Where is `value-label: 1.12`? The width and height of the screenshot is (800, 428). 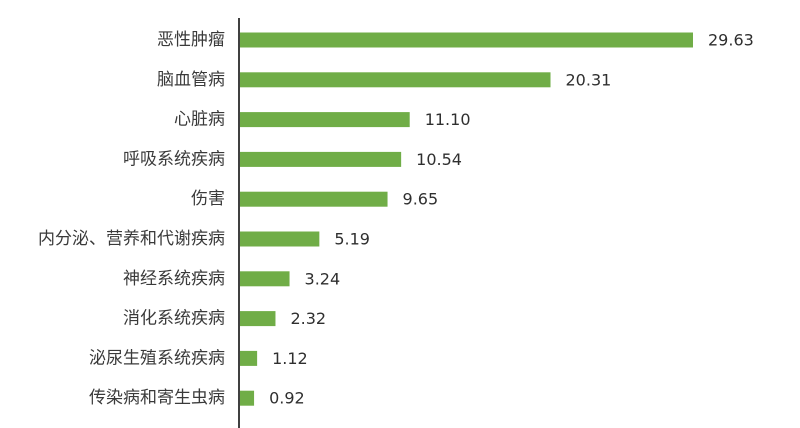
value-label: 1.12 is located at coordinates (290, 358).